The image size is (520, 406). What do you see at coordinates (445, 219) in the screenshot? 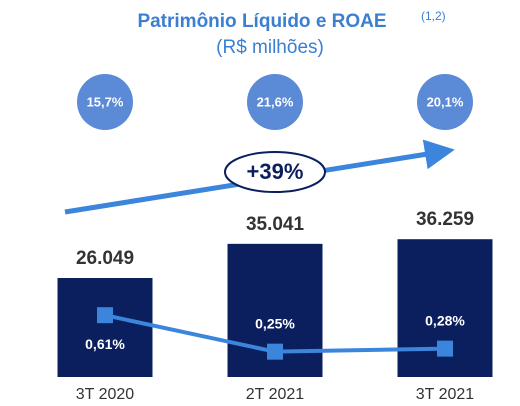
I see `bar-value-label: 36.259` at bounding box center [445, 219].